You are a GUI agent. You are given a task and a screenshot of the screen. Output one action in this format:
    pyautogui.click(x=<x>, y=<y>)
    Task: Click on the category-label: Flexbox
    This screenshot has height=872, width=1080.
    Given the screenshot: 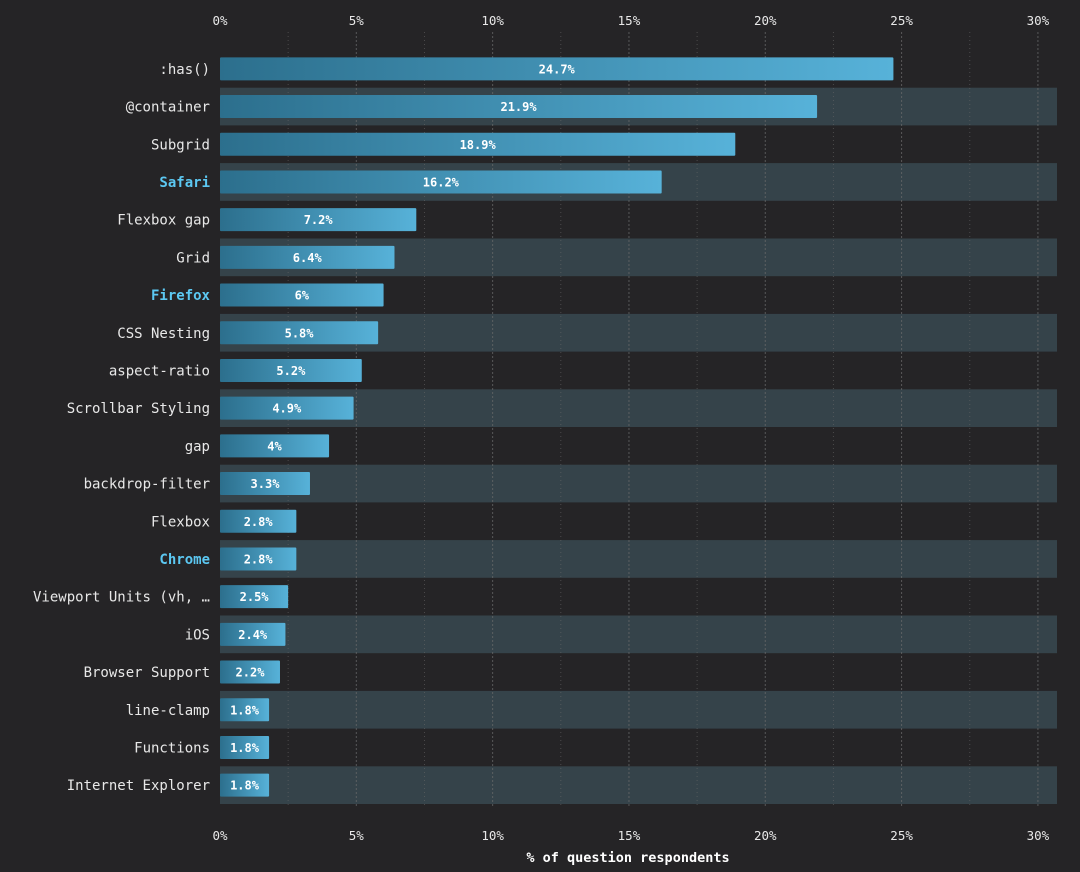 What is the action you would take?
    pyautogui.click(x=180, y=522)
    